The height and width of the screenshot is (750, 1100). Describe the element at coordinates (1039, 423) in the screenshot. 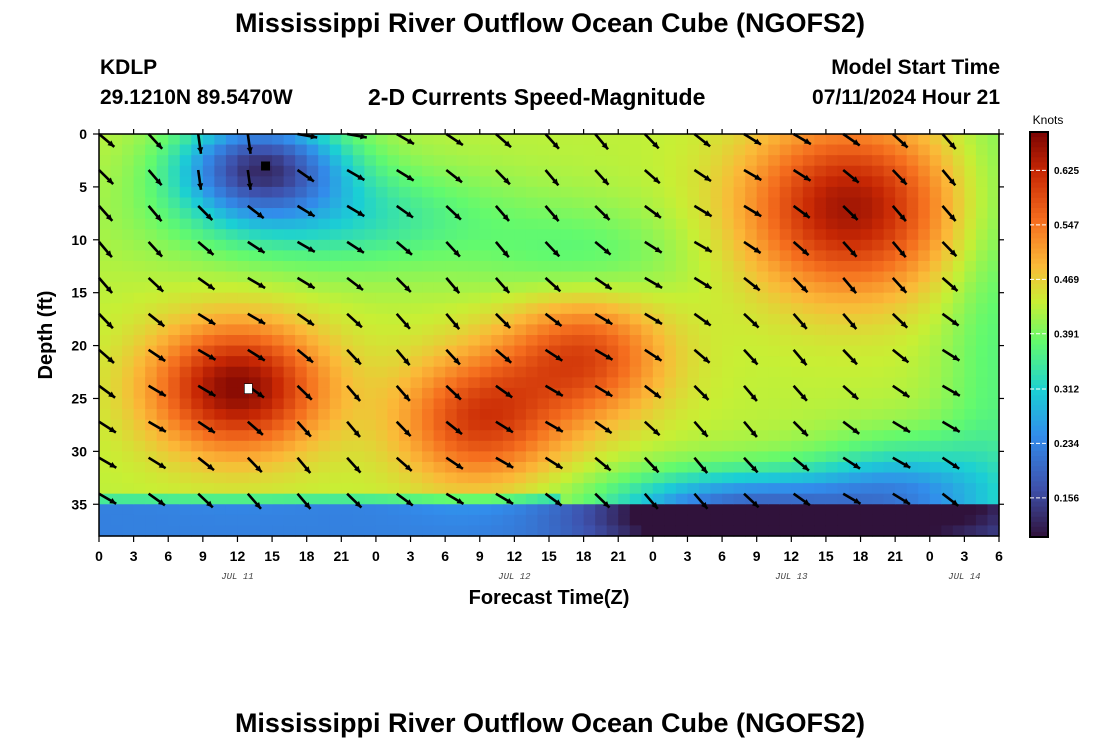

I see `colorbar-swatch` at that location.